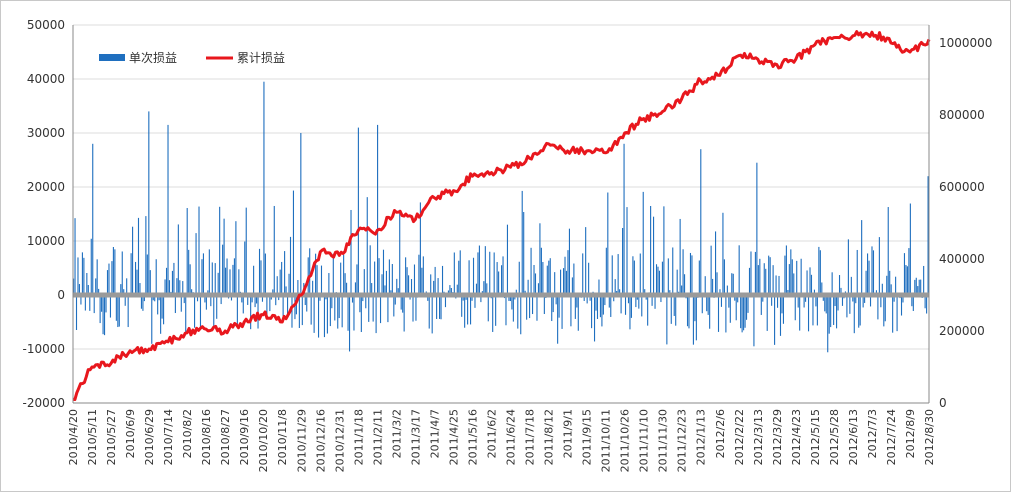 The image size is (1011, 495). I want to click on x-tick-label: 2011/11/10, so click(644, 440).